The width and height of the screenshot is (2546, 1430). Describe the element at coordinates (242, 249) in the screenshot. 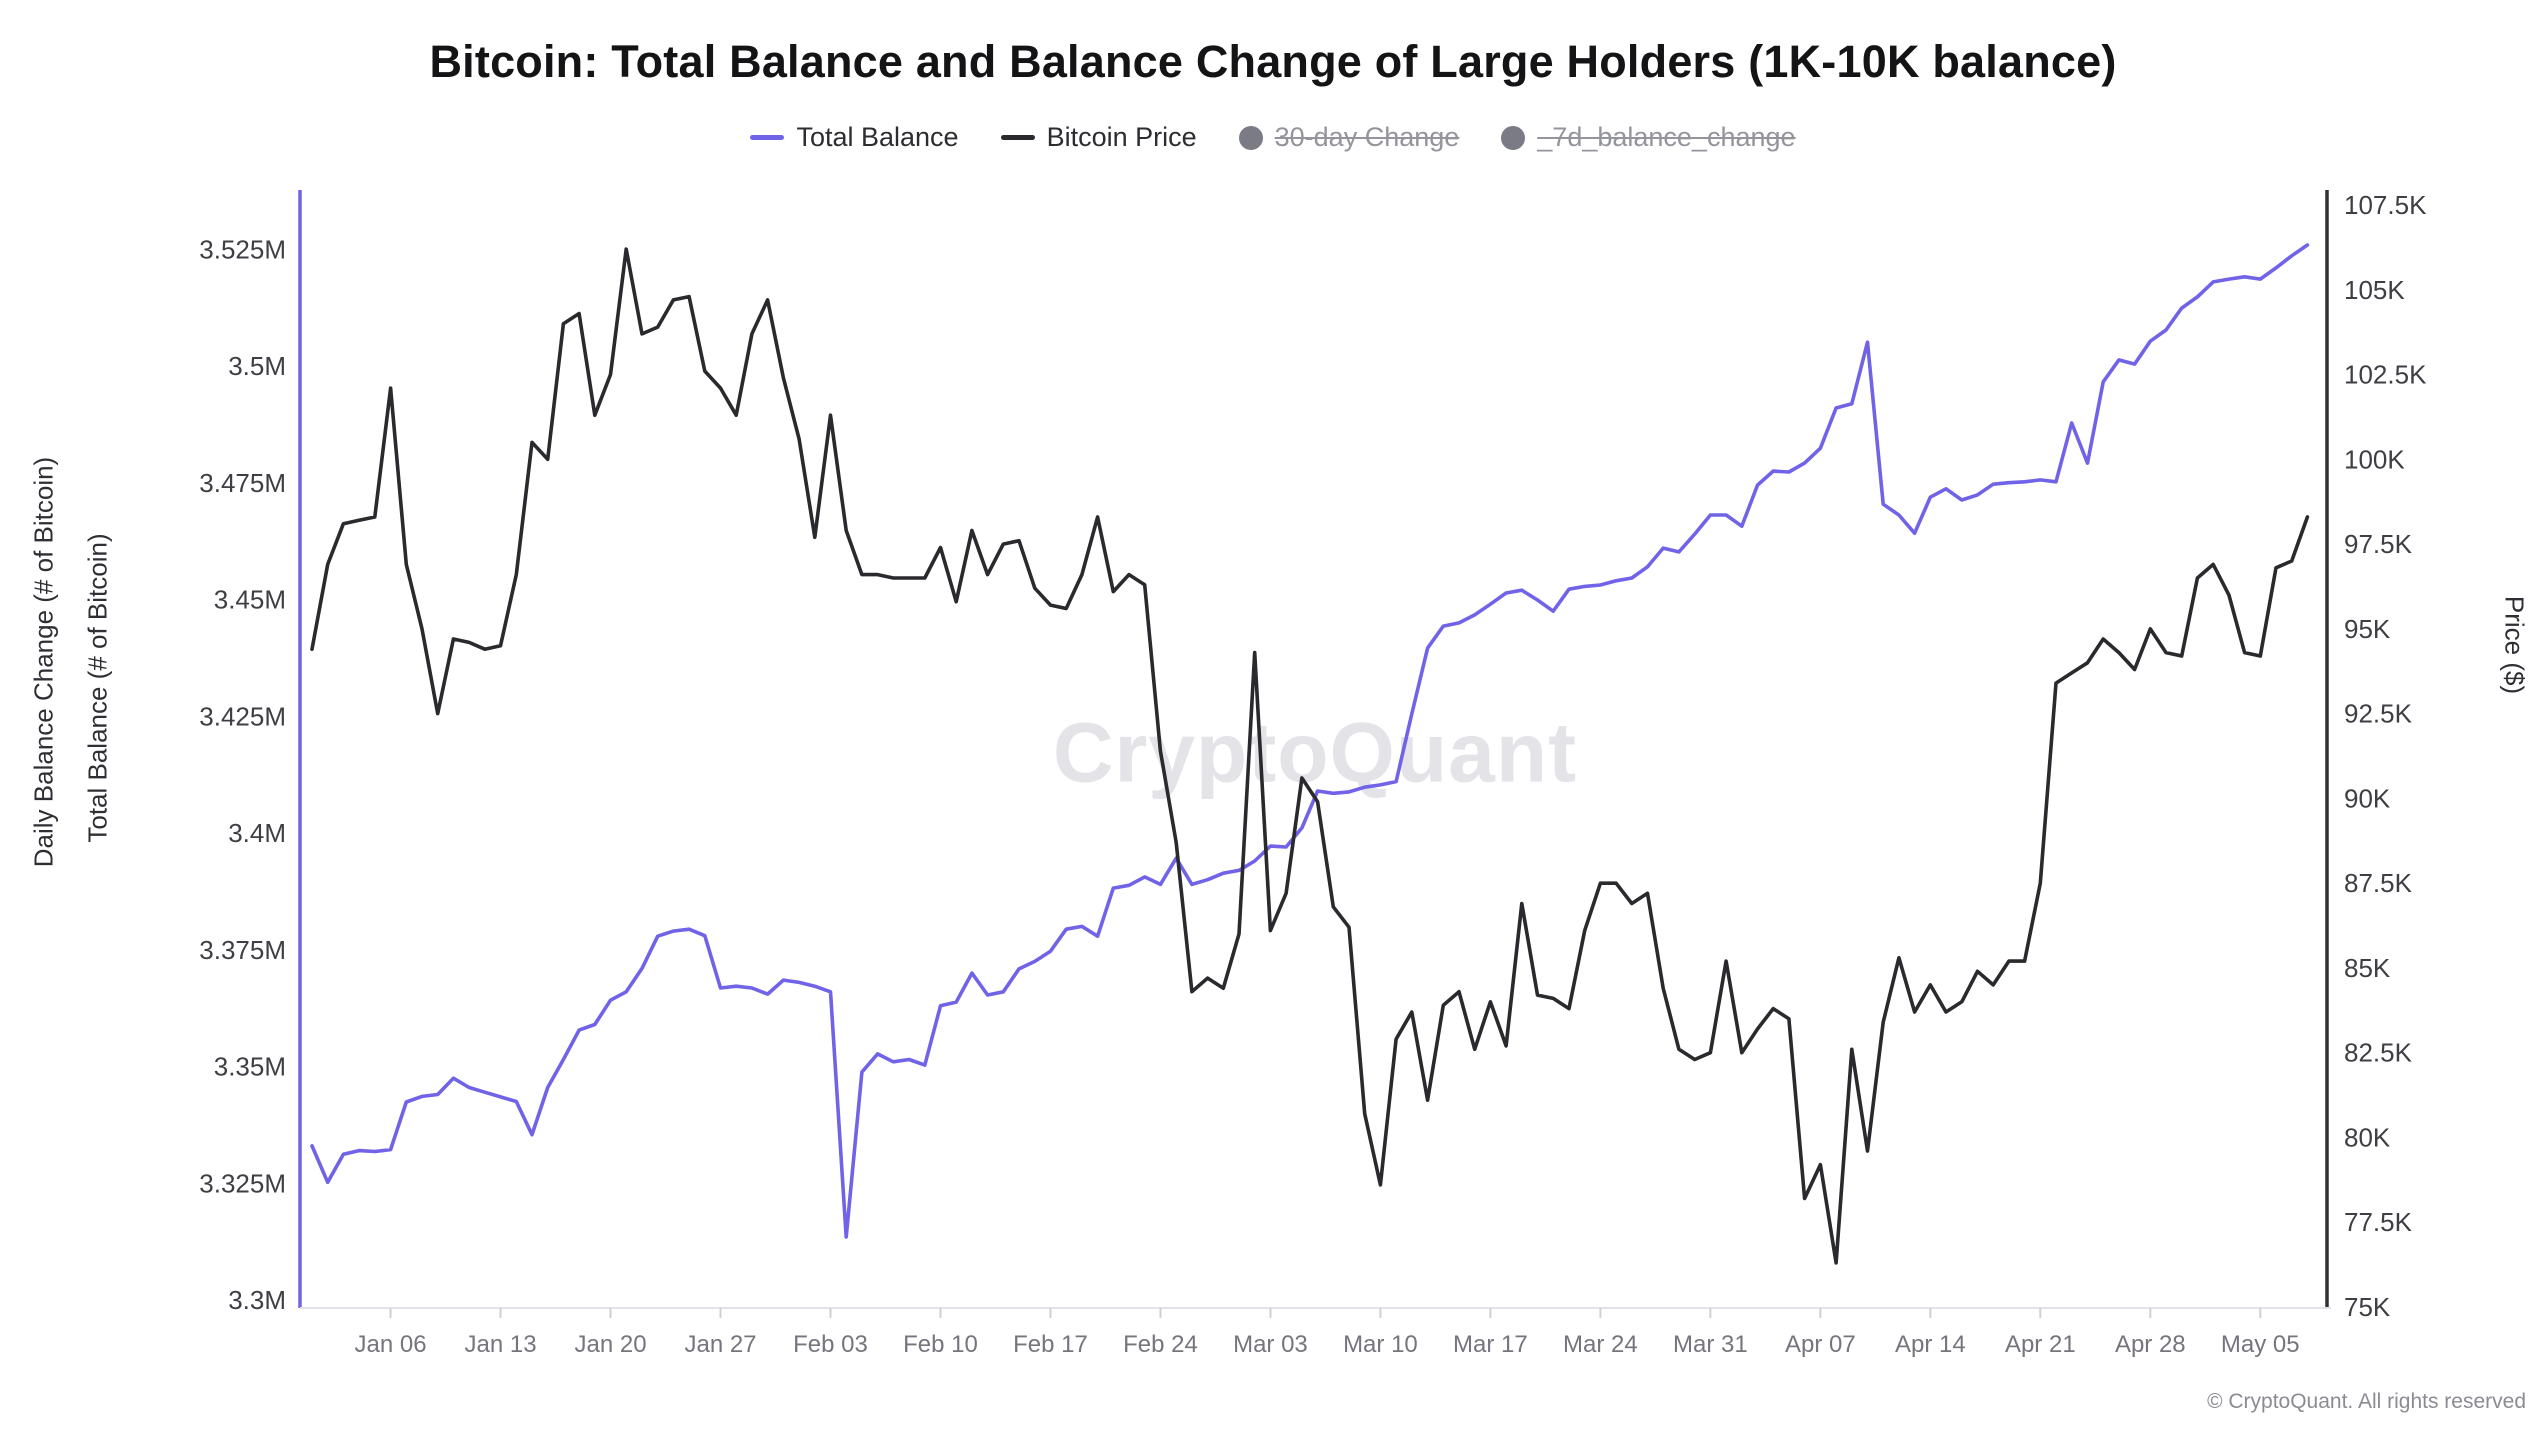

I see `y-tick-label-left: 3.525M` at that location.